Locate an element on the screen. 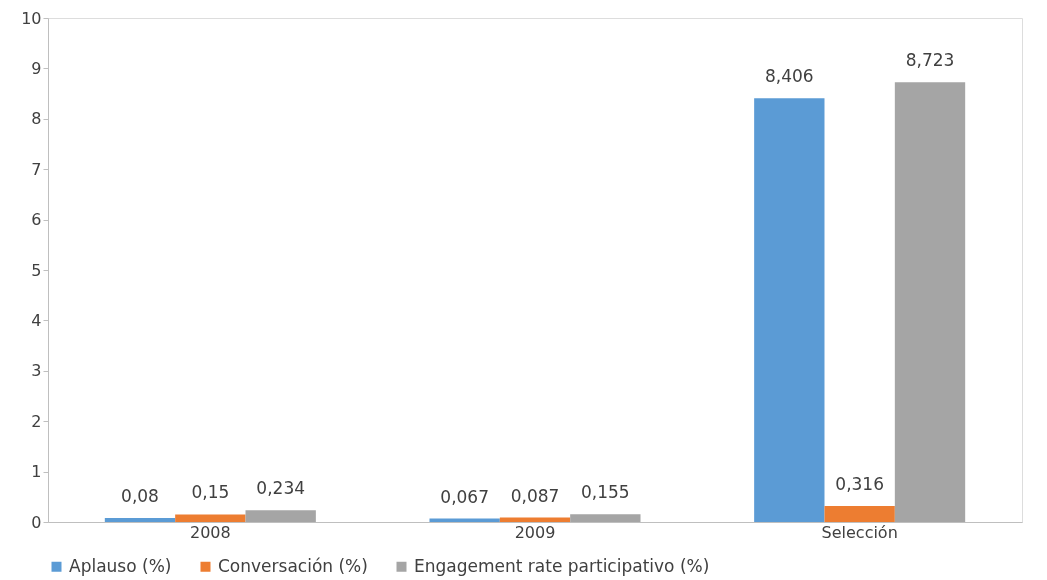 The width and height of the screenshot is (1047, 580). y-tick-label: 2 is located at coordinates (36, 421).